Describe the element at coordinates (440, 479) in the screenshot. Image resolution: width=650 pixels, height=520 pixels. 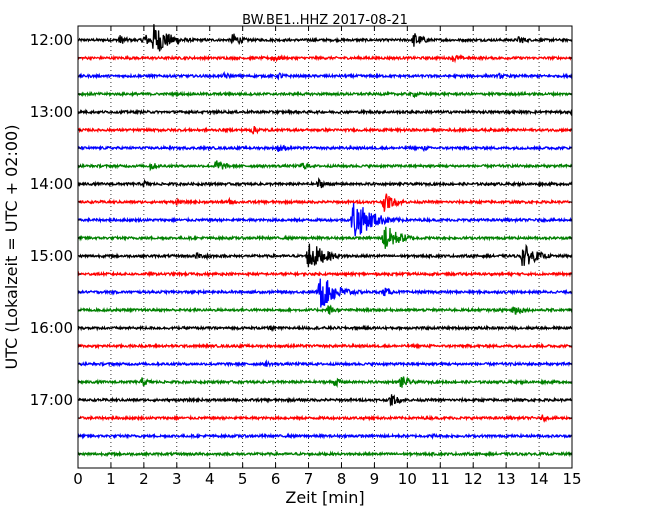
I see `x-tick-label: 11` at that location.